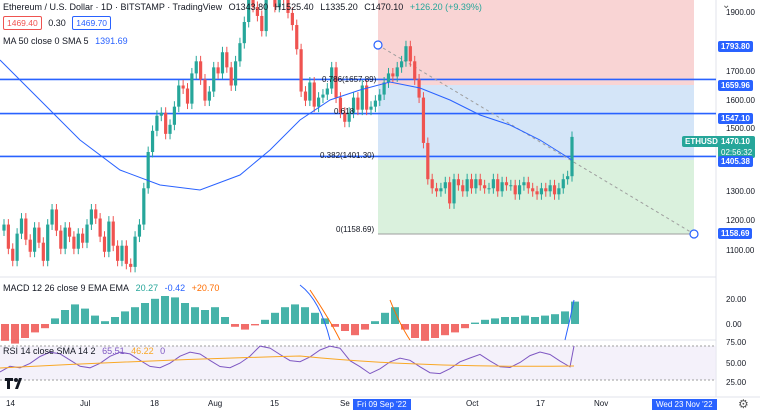  Describe the element at coordinates (740, 100) in the screenshot. I see `price-axis-tick: 1600.00` at that location.